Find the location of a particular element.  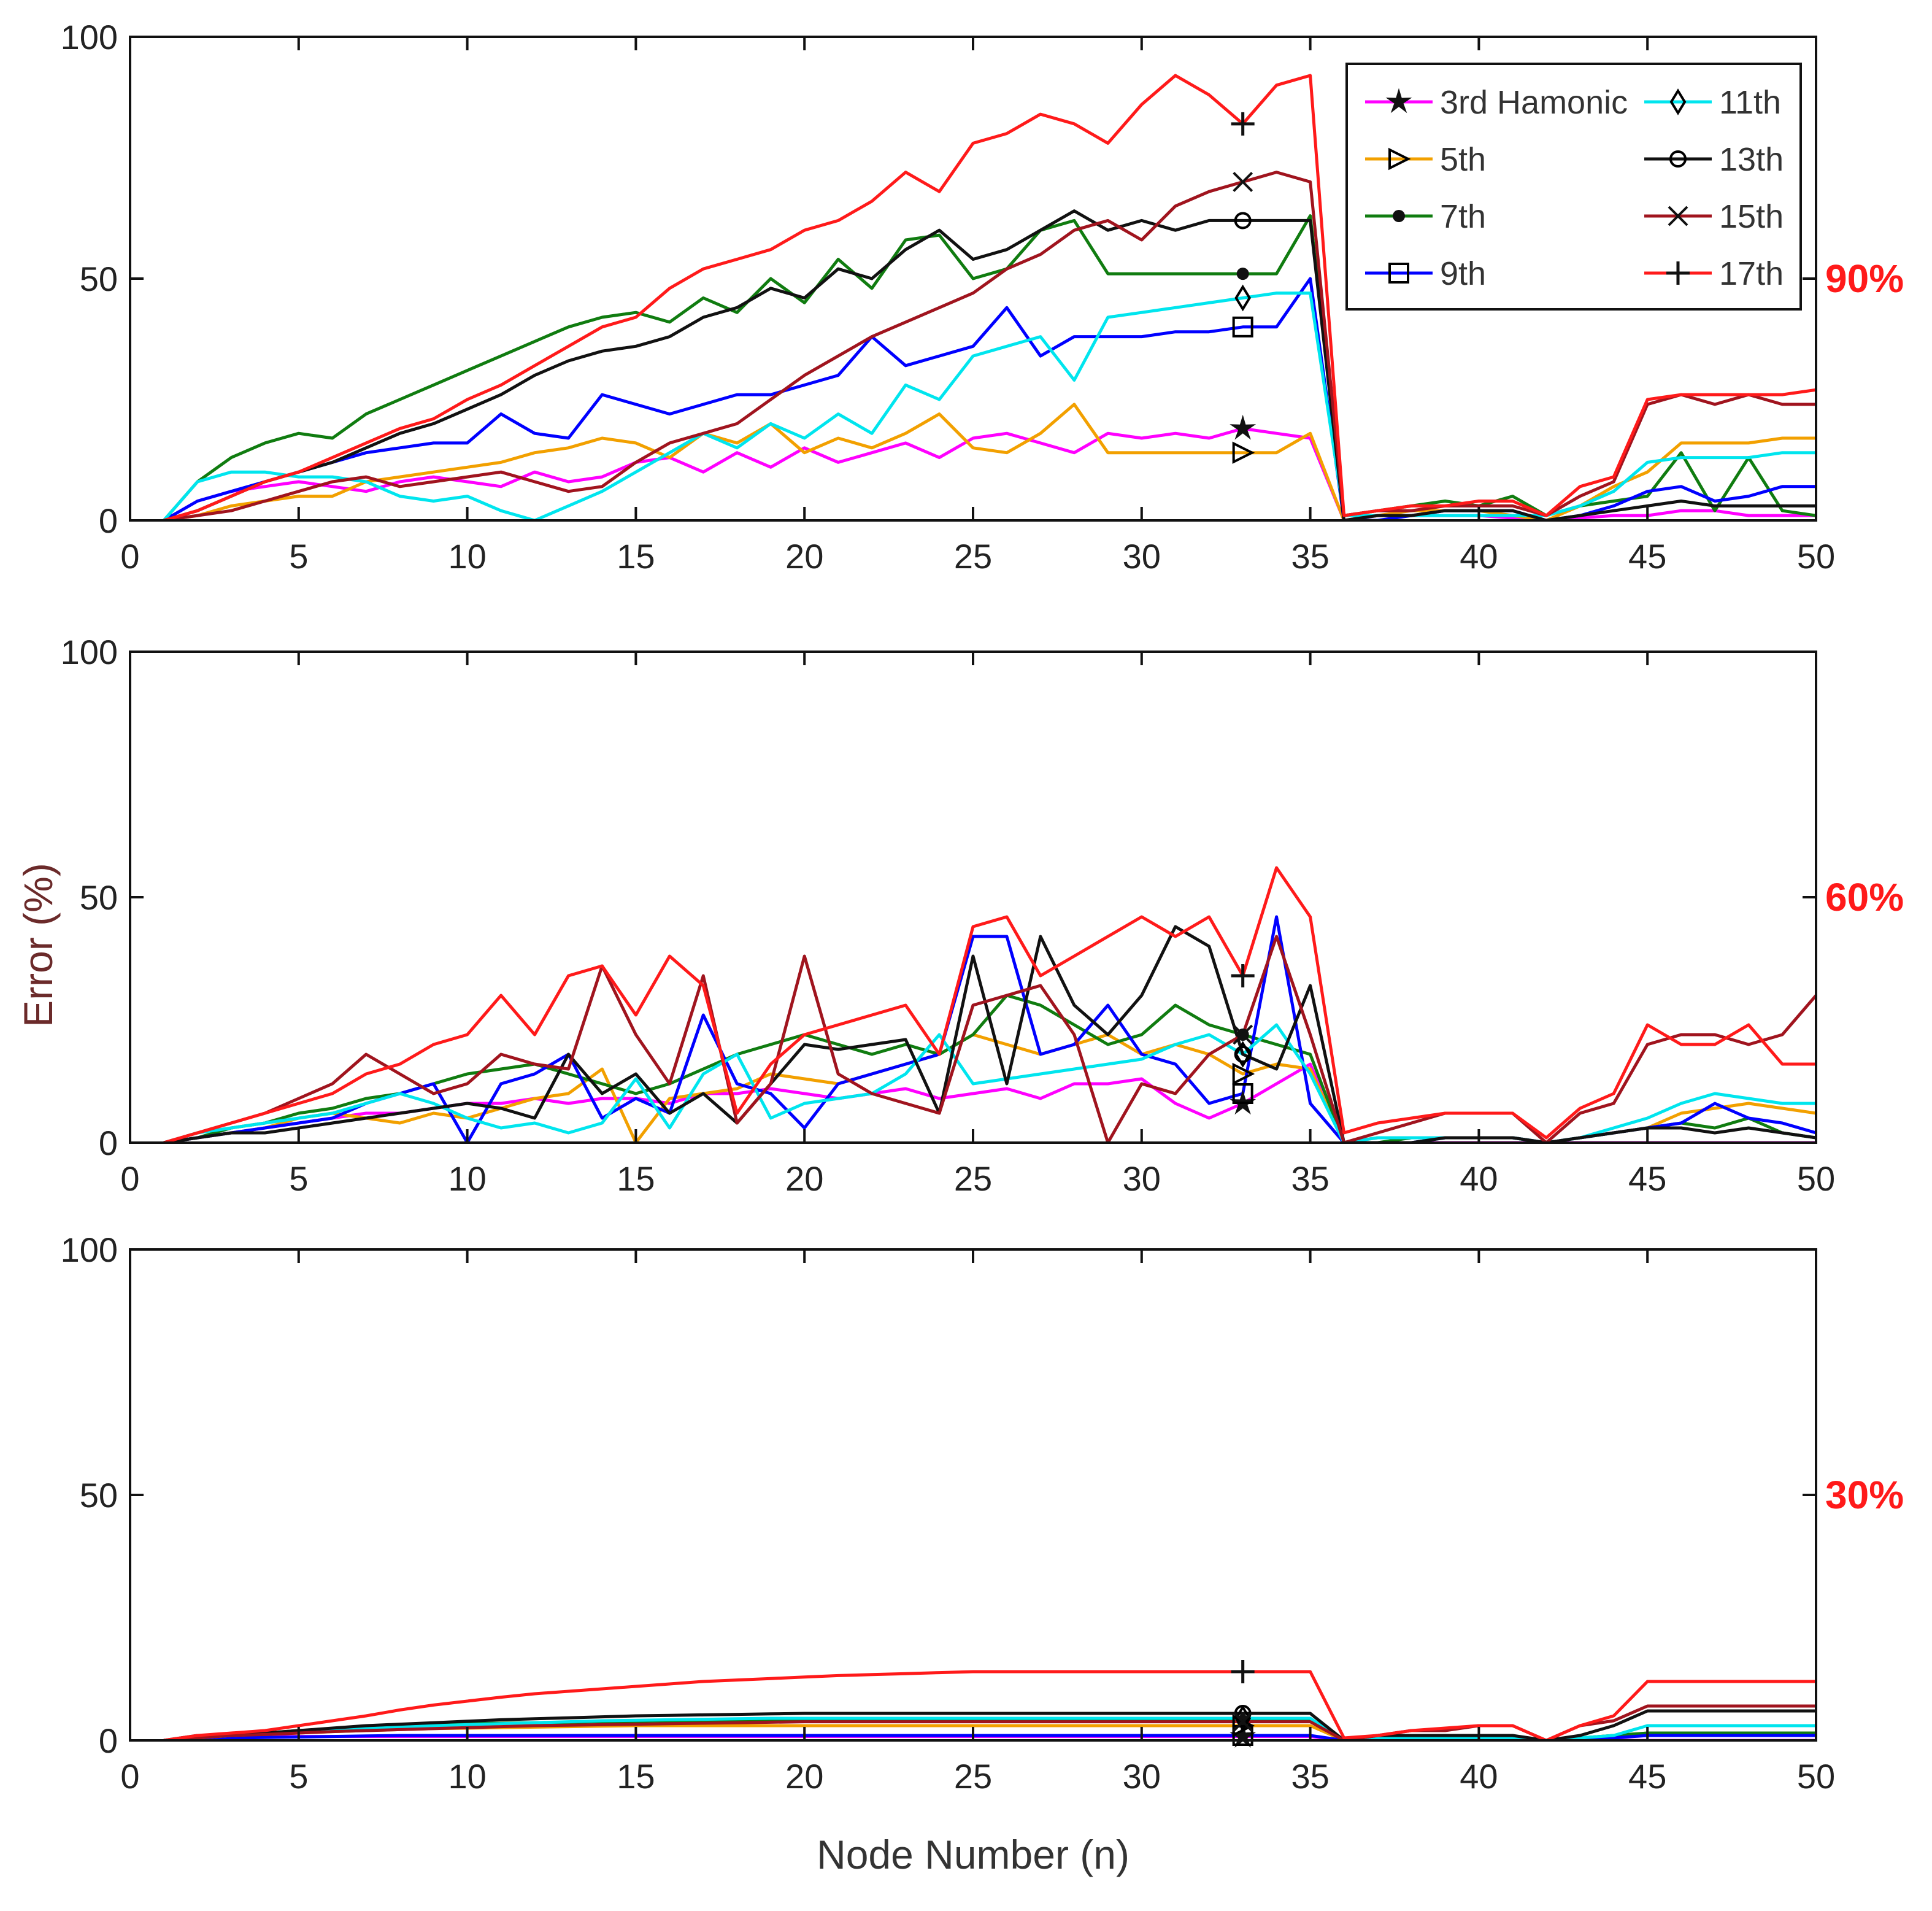

legend-entry: 9th is located at coordinates (1425, 273).